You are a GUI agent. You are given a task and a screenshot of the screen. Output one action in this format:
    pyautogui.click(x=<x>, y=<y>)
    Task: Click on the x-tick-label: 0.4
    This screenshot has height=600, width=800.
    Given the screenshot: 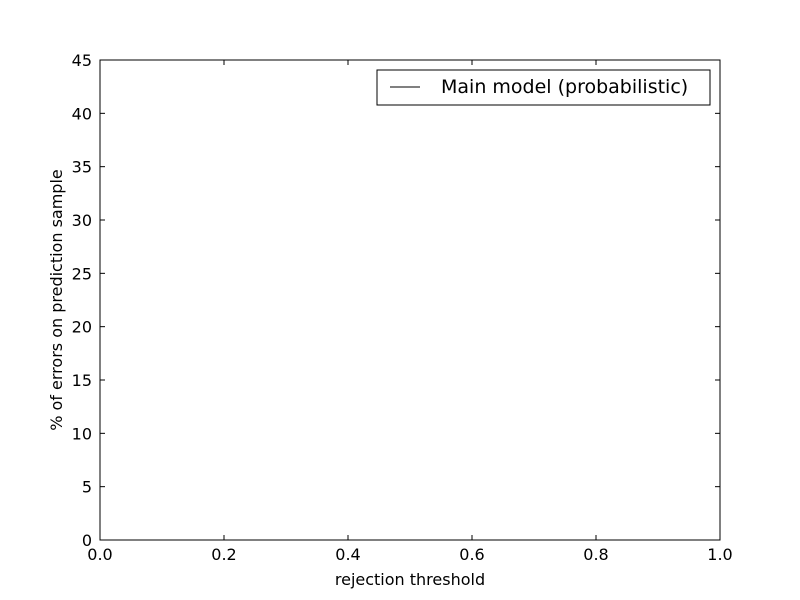 What is the action you would take?
    pyautogui.click(x=347, y=554)
    